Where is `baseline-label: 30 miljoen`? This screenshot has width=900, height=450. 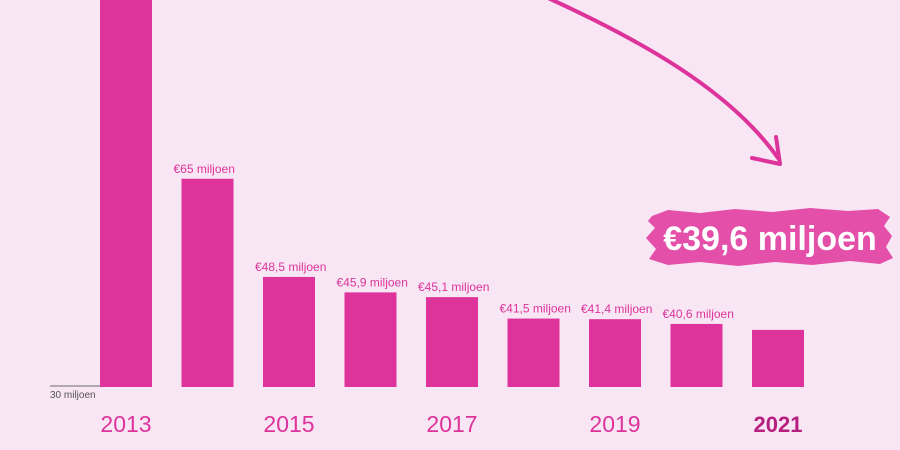 baseline-label: 30 miljoen is located at coordinates (73, 395).